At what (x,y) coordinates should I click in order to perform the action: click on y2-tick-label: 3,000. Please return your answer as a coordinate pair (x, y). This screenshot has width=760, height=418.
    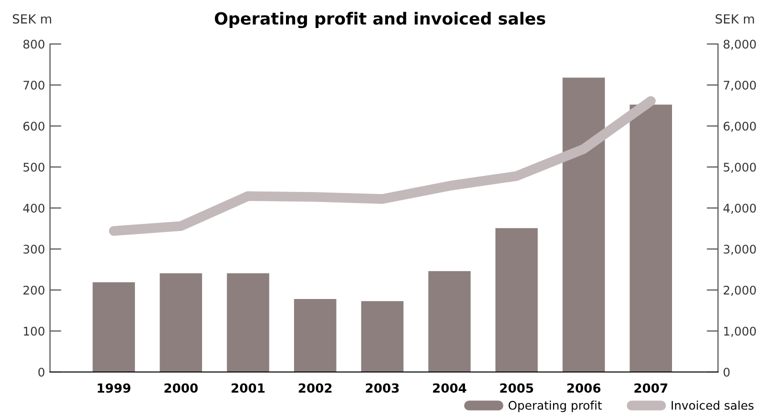
    Looking at the image, I should click on (740, 249).